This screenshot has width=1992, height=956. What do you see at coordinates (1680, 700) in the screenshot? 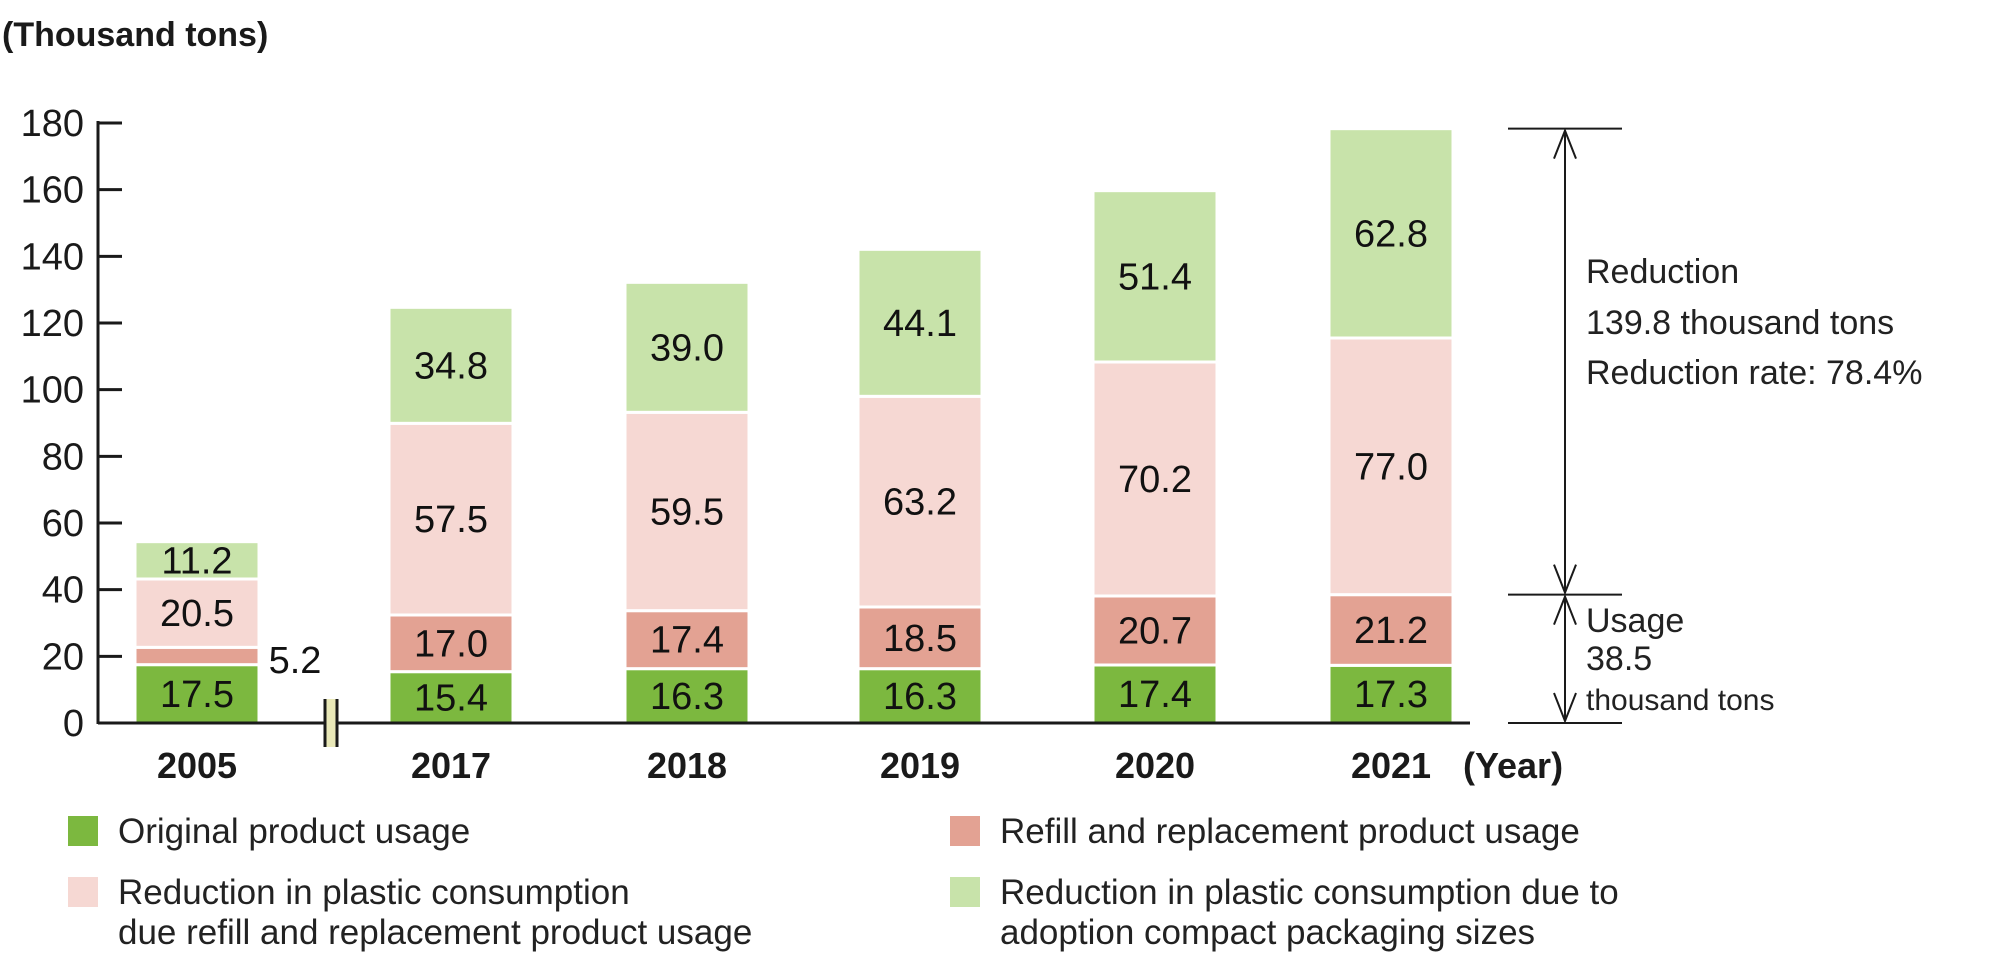
I see `usage-note: thousand tons` at bounding box center [1680, 700].